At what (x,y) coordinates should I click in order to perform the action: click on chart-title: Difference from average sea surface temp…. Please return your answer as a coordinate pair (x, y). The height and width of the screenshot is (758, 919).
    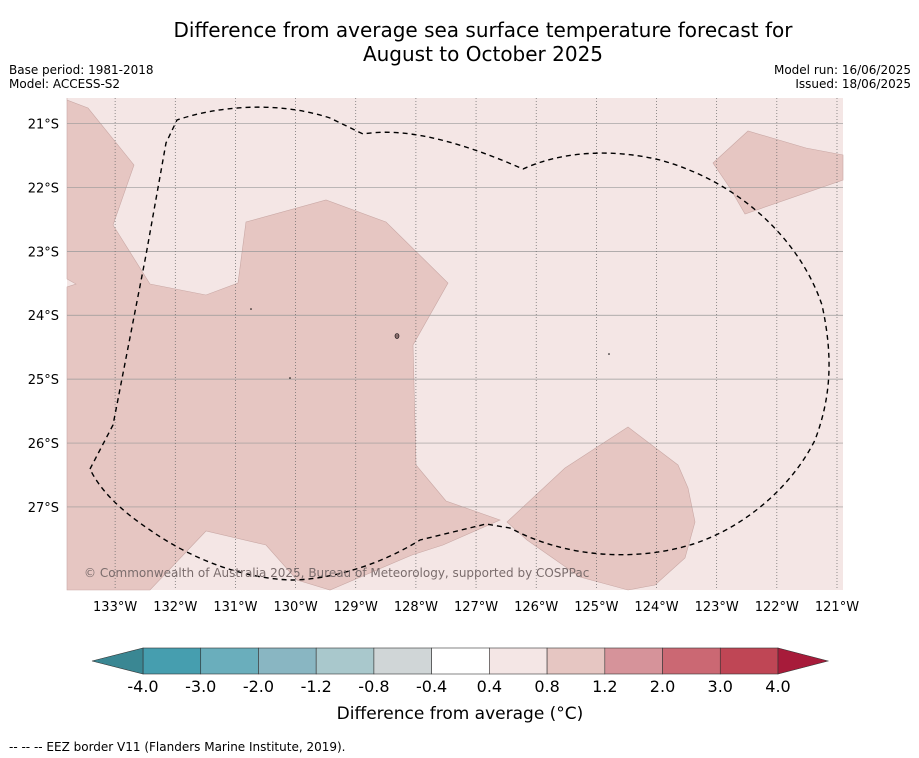
    Looking at the image, I should click on (459, 42).